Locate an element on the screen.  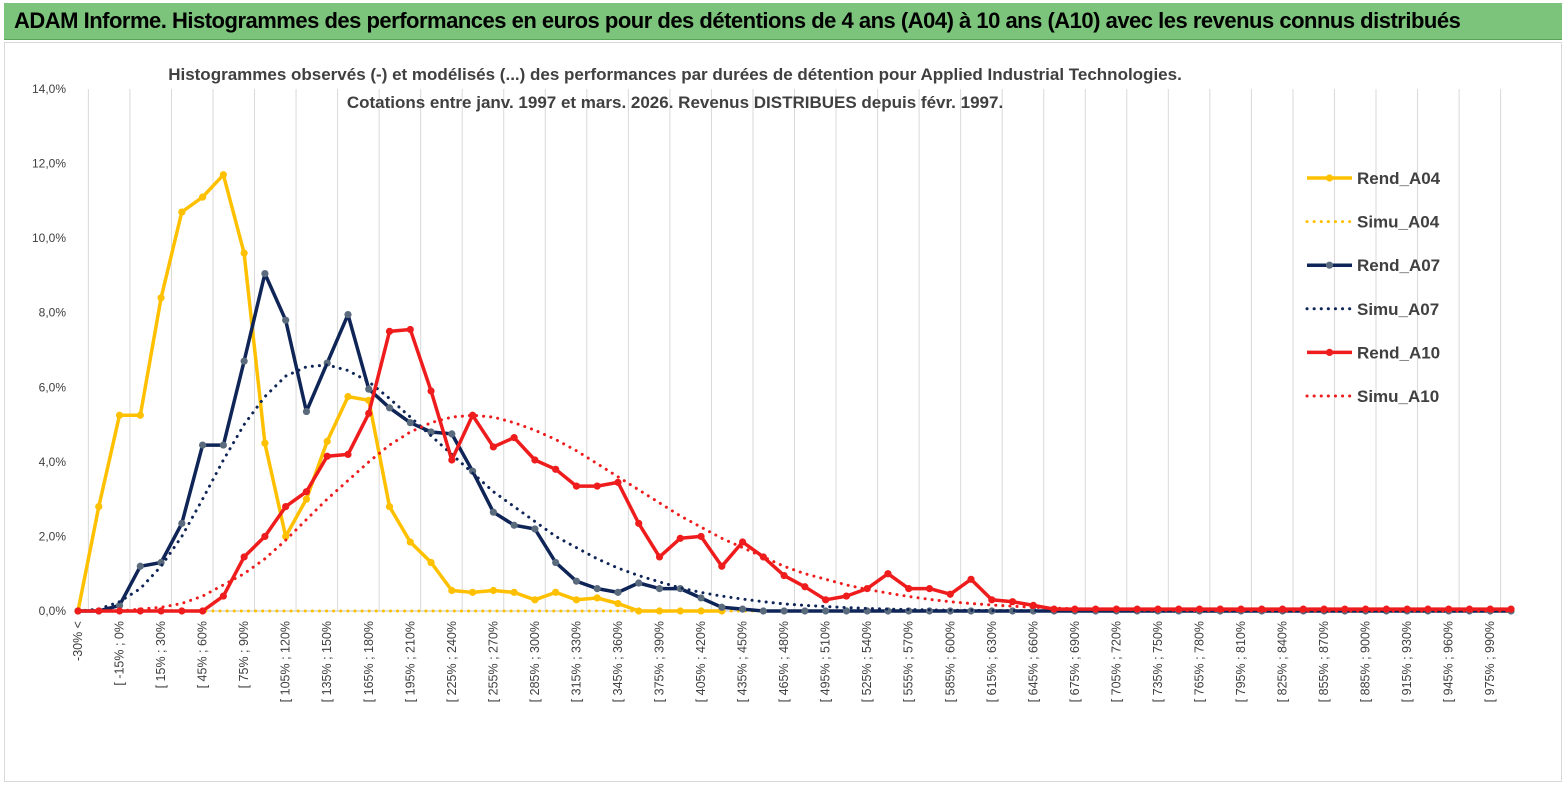
y-tick-label: 6,0% is located at coordinates (53, 387).